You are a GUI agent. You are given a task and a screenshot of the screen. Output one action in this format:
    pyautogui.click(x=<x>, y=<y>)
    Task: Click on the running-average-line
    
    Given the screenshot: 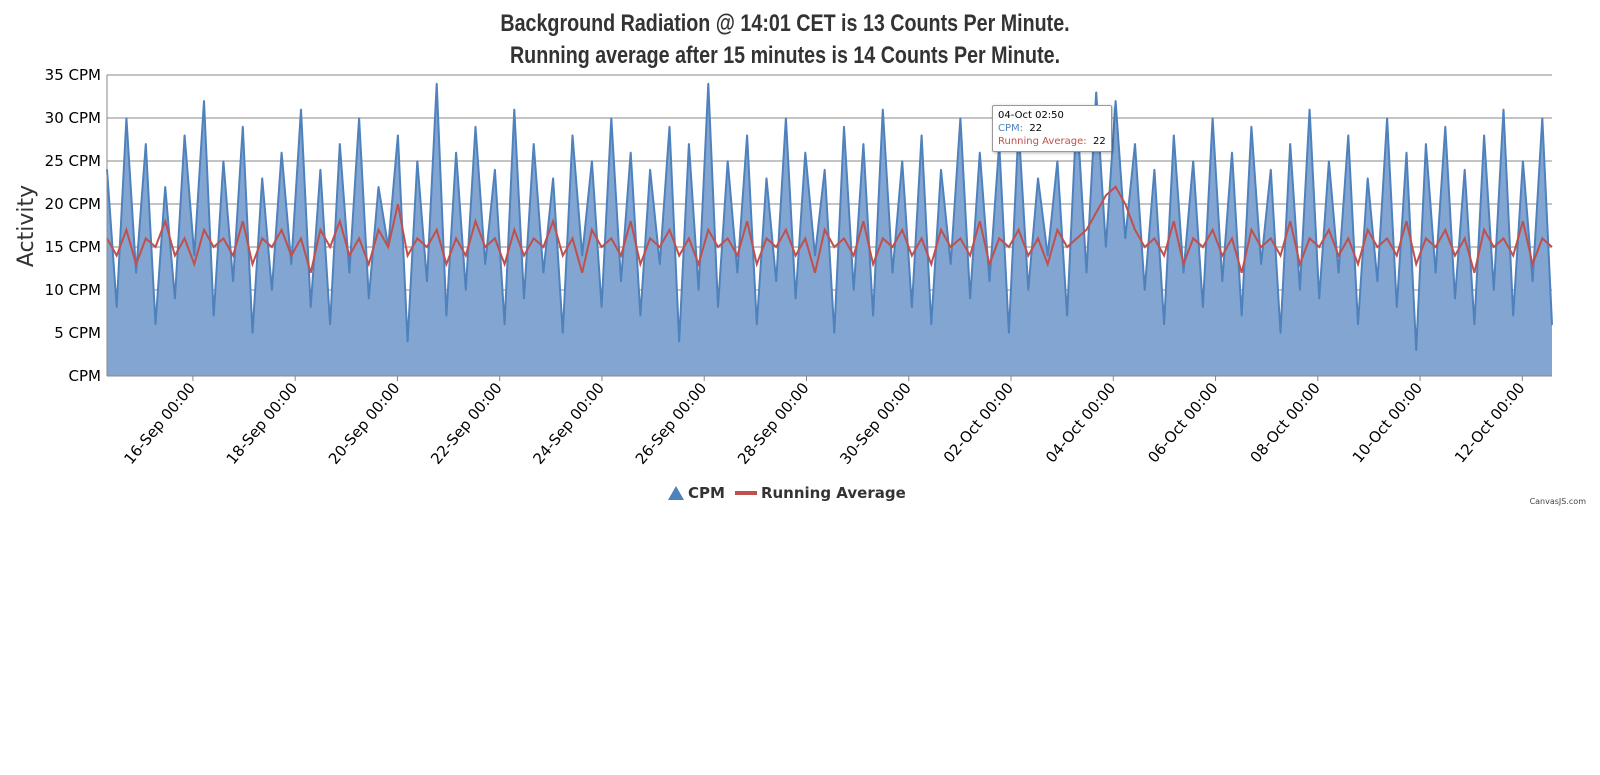 What is the action you would take?
    pyautogui.click(x=829, y=229)
    